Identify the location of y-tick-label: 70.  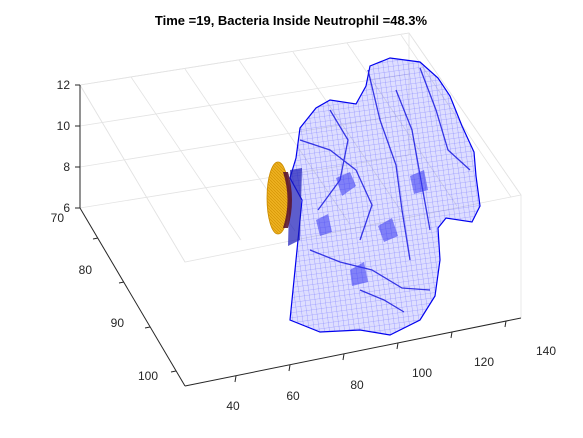
(58, 218).